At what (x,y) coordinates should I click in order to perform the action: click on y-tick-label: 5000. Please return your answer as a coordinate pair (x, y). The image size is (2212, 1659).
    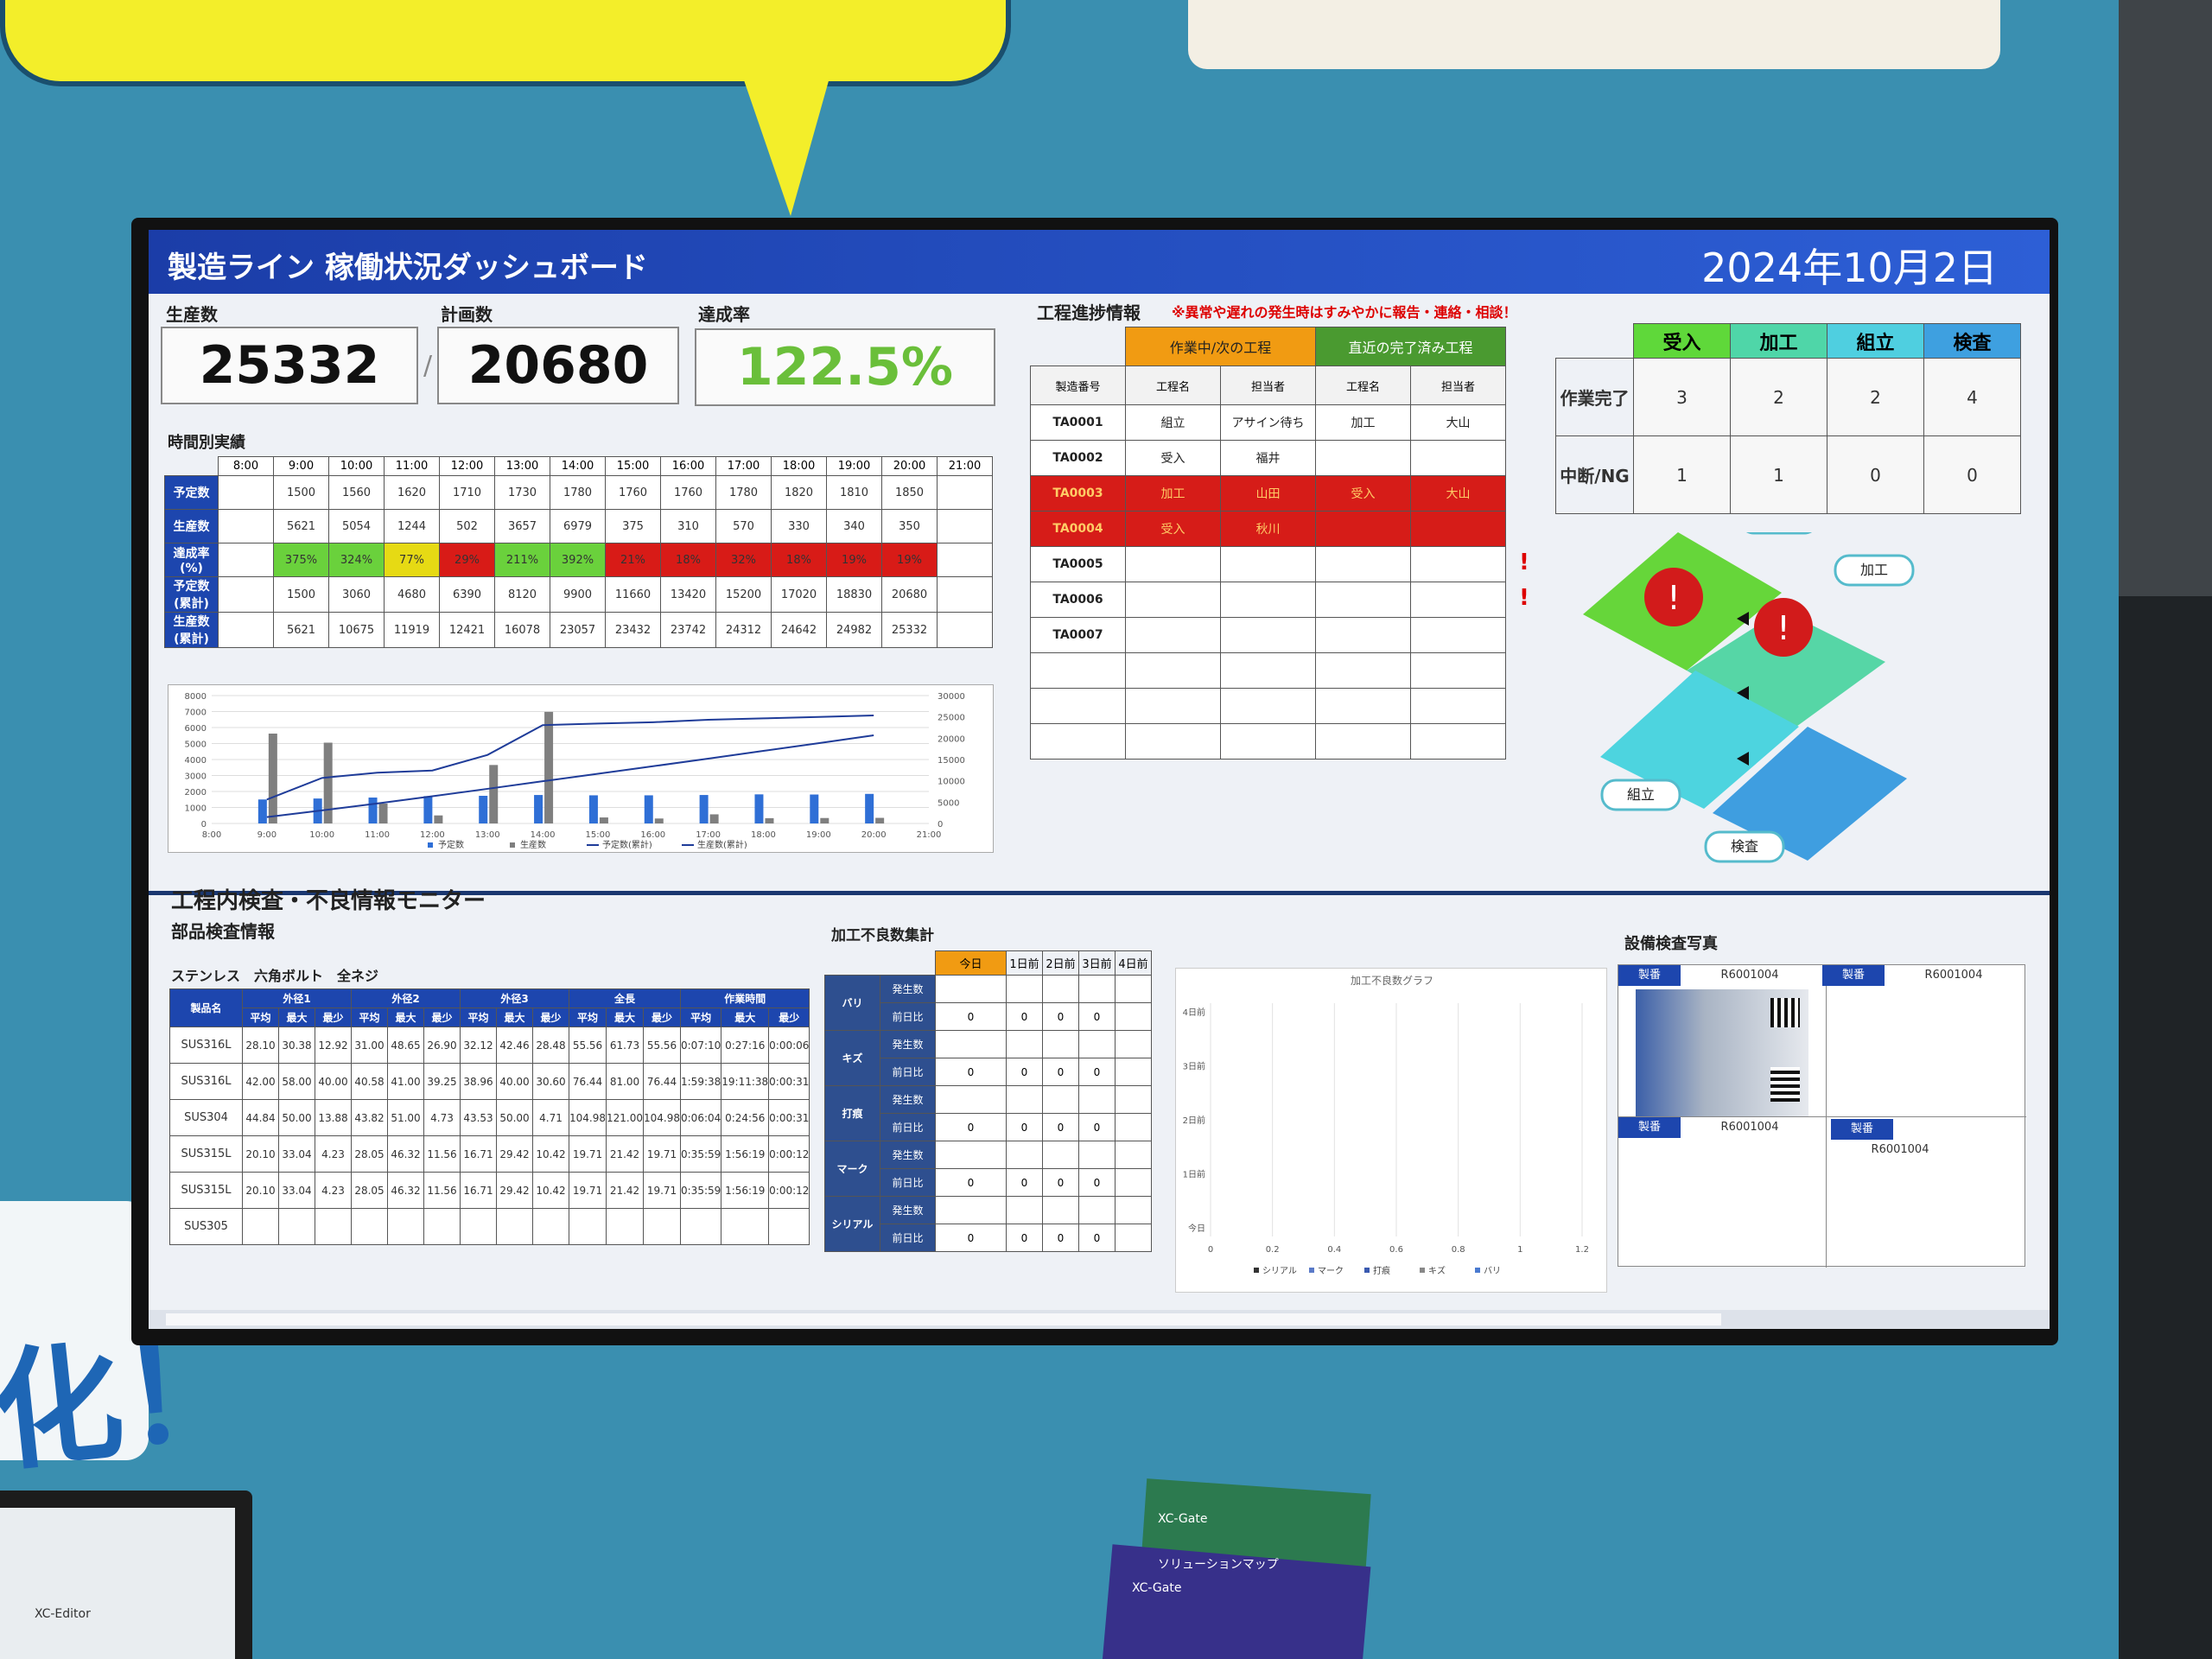
    Looking at the image, I should click on (196, 745).